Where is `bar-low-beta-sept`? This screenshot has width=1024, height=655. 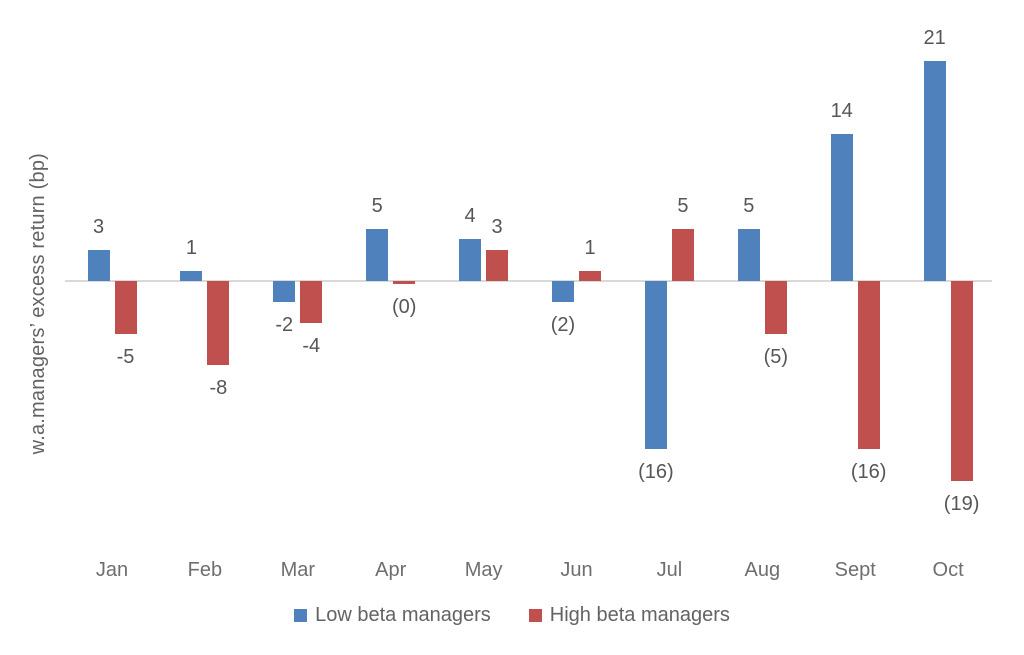
bar-low-beta-sept is located at coordinates (841, 207).